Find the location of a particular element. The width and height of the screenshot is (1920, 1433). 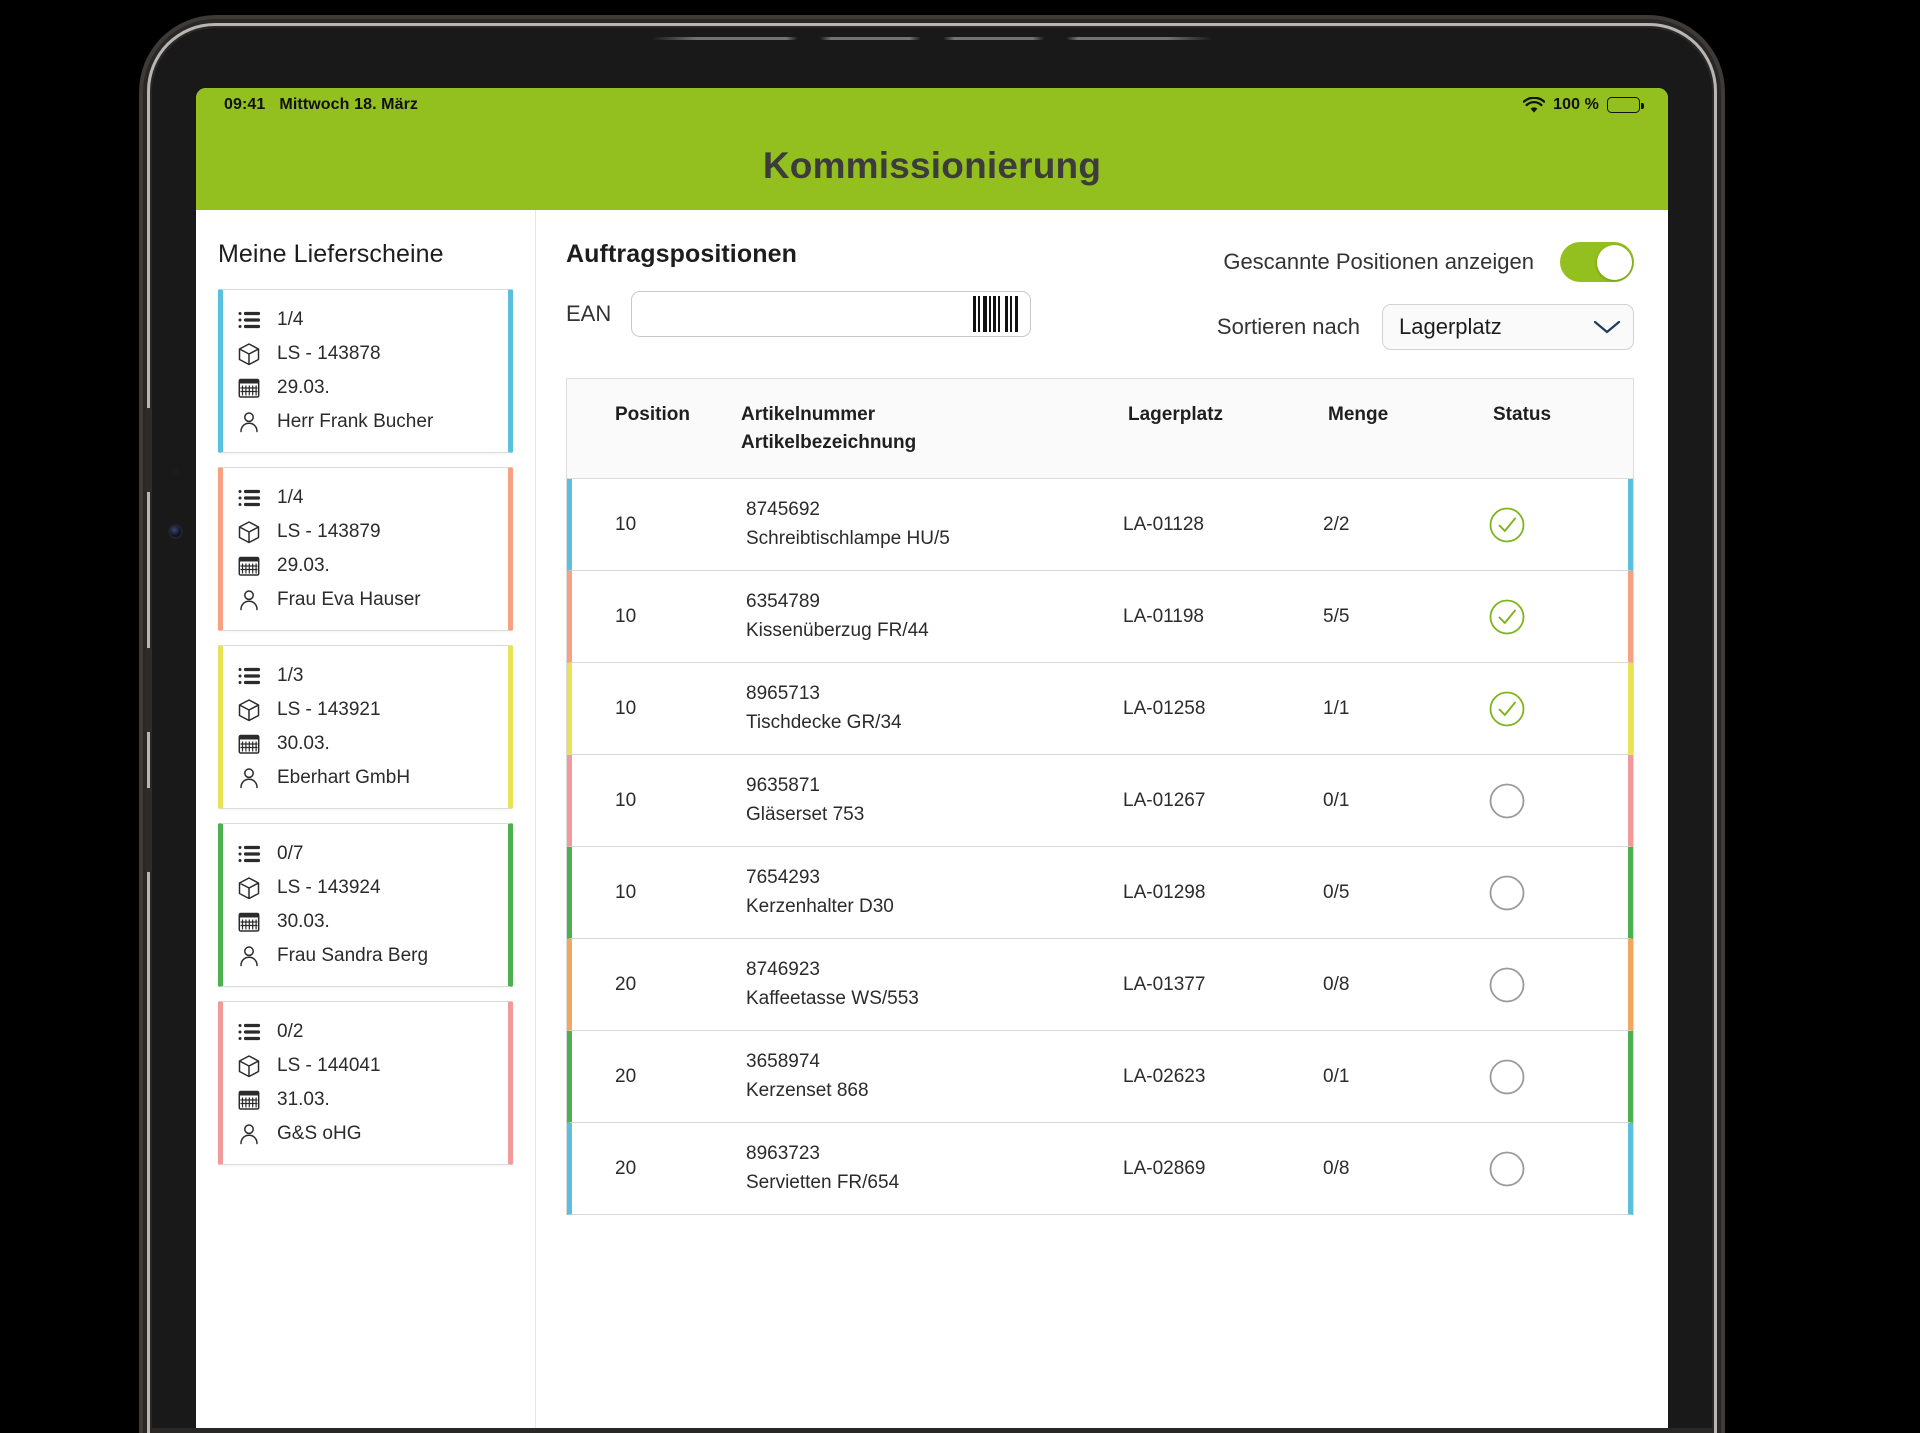

ean-label: EAN is located at coordinates (589, 313).